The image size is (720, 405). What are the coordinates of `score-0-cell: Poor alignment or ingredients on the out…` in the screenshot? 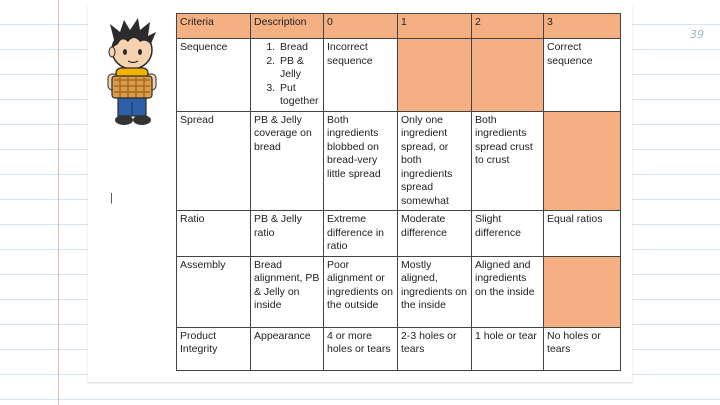 It's located at (360, 291).